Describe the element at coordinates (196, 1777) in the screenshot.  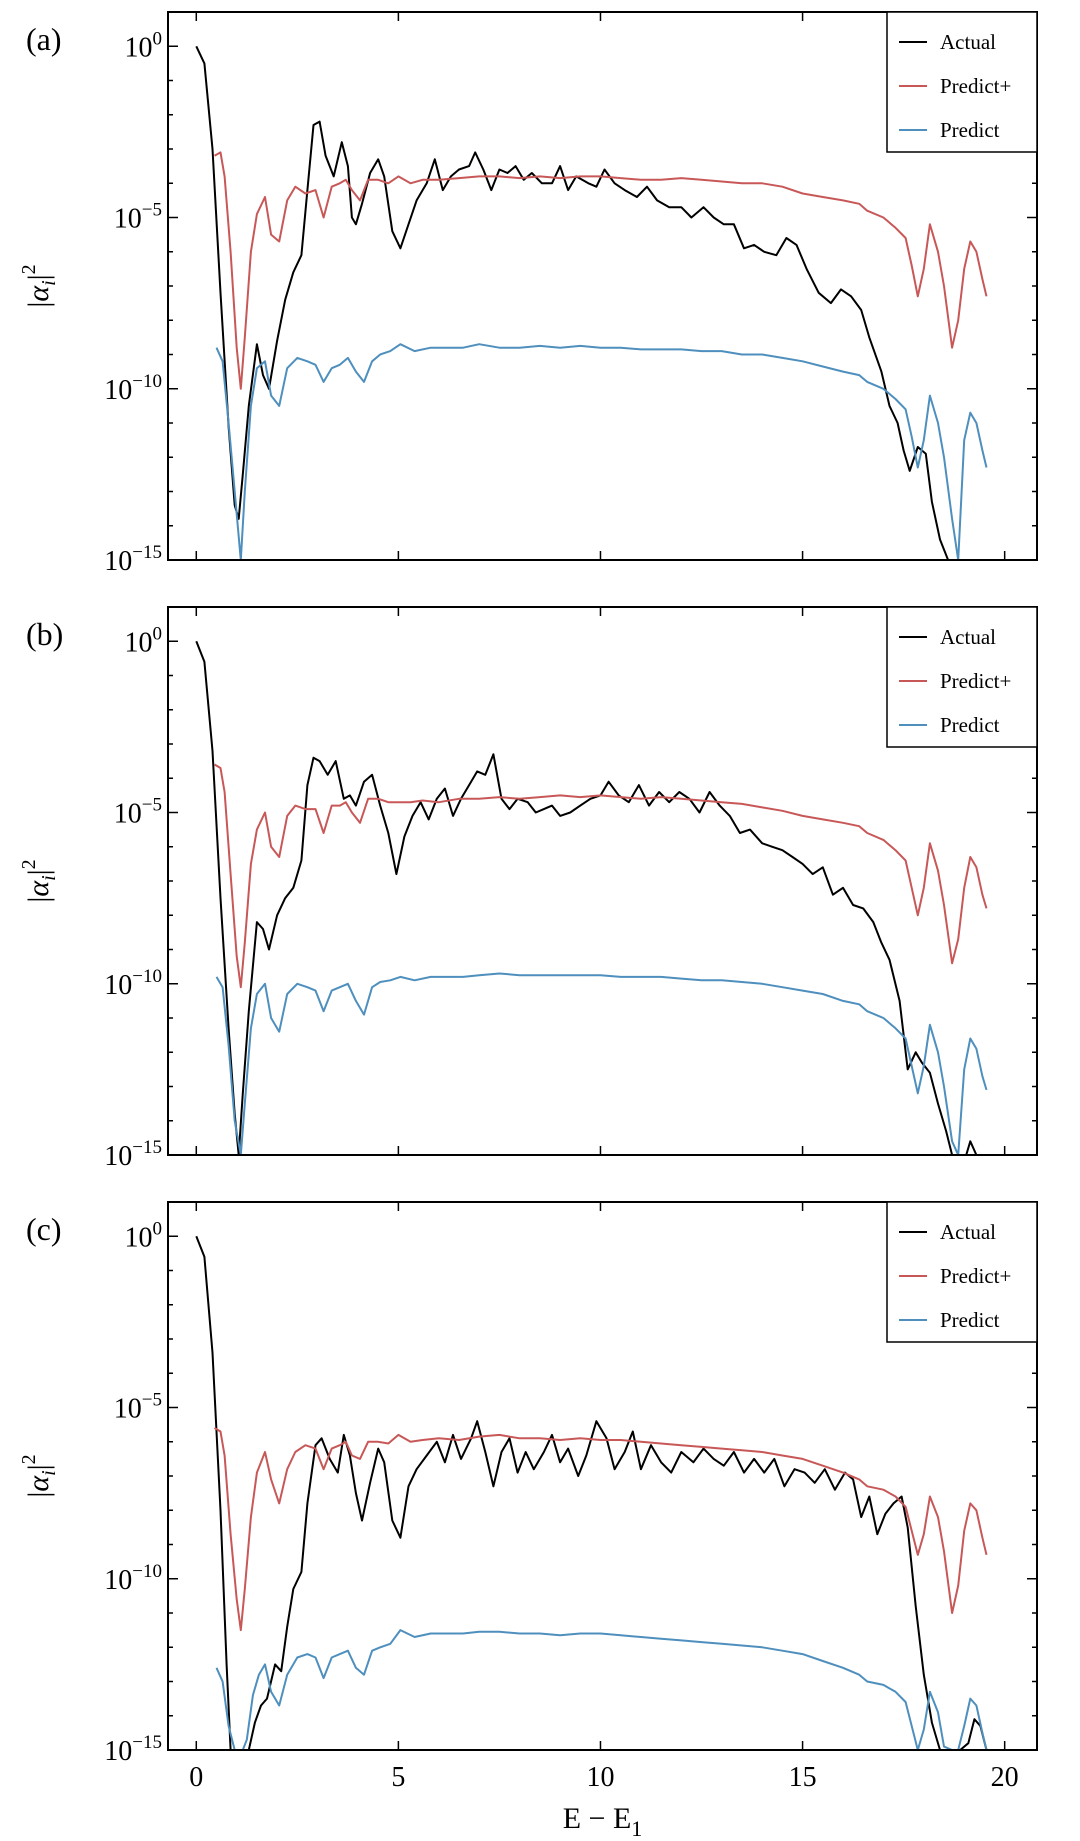
I see `x-tick-label: 0` at that location.